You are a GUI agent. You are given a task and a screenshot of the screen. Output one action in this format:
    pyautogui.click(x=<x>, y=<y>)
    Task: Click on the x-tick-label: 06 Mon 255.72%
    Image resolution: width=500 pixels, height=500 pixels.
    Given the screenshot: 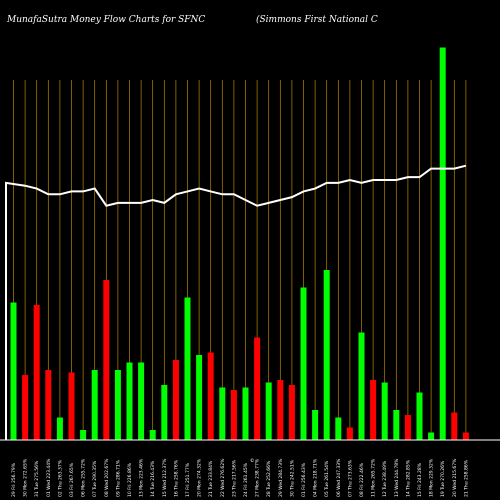 What is the action you would take?
    pyautogui.click(x=84, y=477)
    